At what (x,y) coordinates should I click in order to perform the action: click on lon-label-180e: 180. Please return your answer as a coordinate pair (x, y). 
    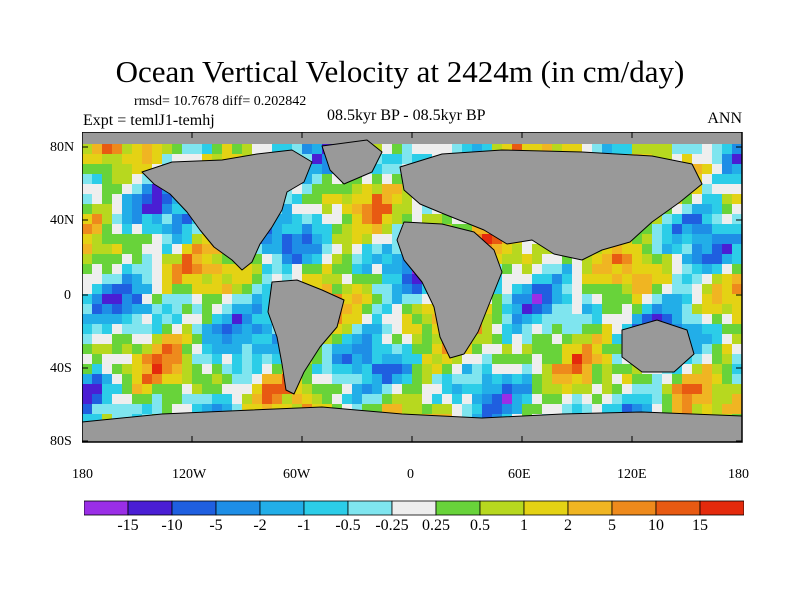
    Looking at the image, I should click on (738, 474).